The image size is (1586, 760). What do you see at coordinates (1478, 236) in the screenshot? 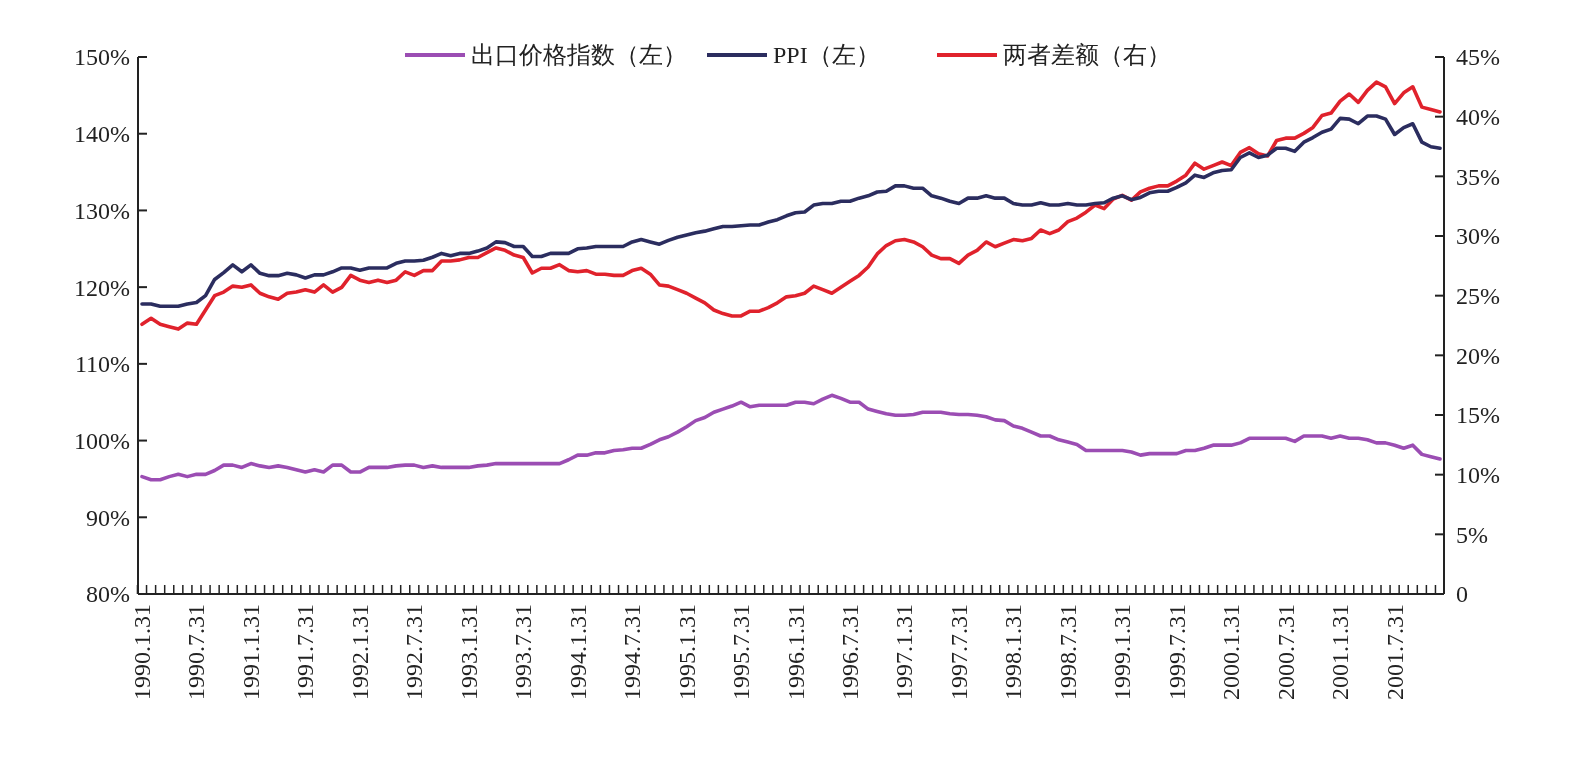
I see `y2-tick-label: 30%` at bounding box center [1478, 236].